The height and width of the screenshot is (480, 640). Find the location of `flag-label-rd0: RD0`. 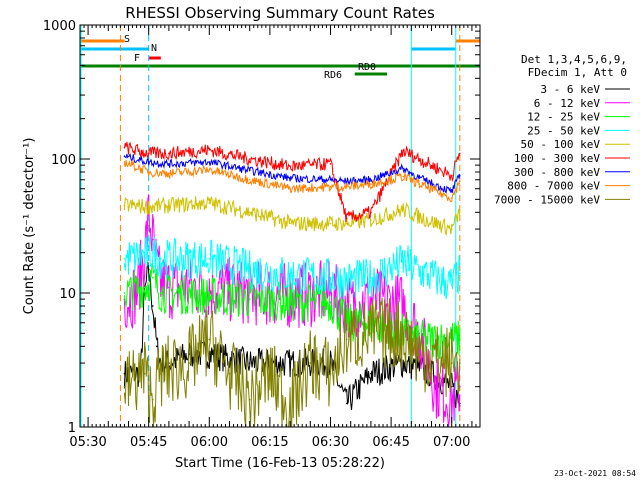

flag-label-rd0: RD0 is located at coordinates (367, 67).